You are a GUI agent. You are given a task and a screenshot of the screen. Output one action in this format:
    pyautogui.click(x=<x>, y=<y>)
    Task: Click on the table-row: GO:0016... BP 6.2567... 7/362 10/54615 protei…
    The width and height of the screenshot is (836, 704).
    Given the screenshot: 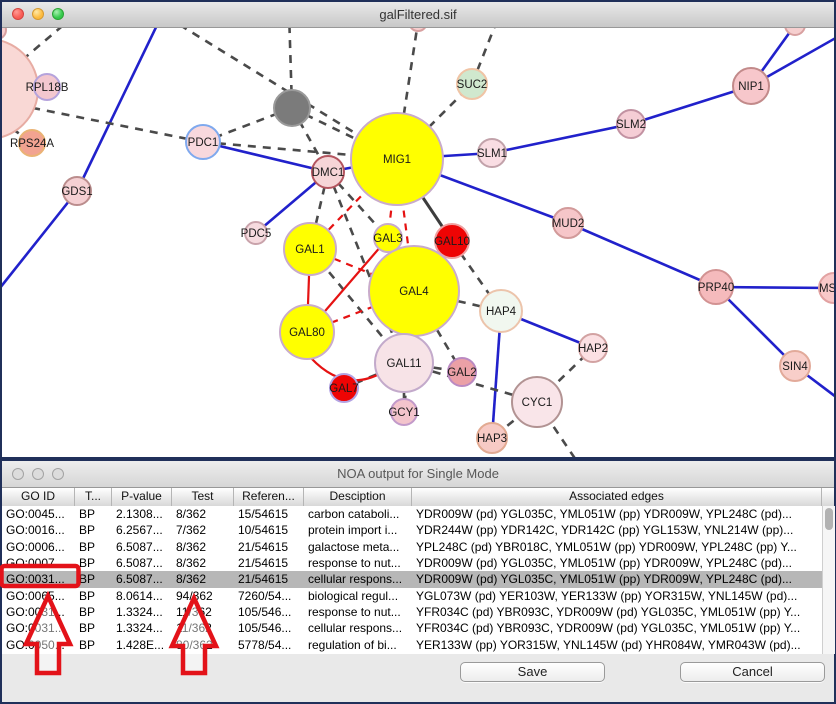 What is the action you would take?
    pyautogui.click(x=412, y=530)
    